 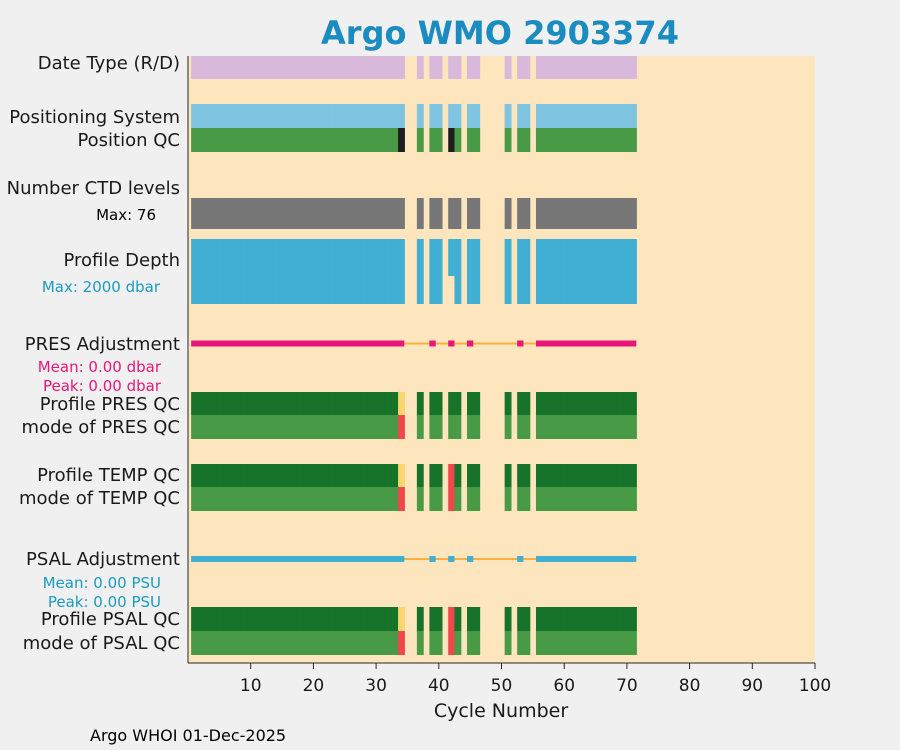 What do you see at coordinates (99, 498) in the screenshot?
I see `row-label-mode-temp-qc: mode of TEMP QC` at bounding box center [99, 498].